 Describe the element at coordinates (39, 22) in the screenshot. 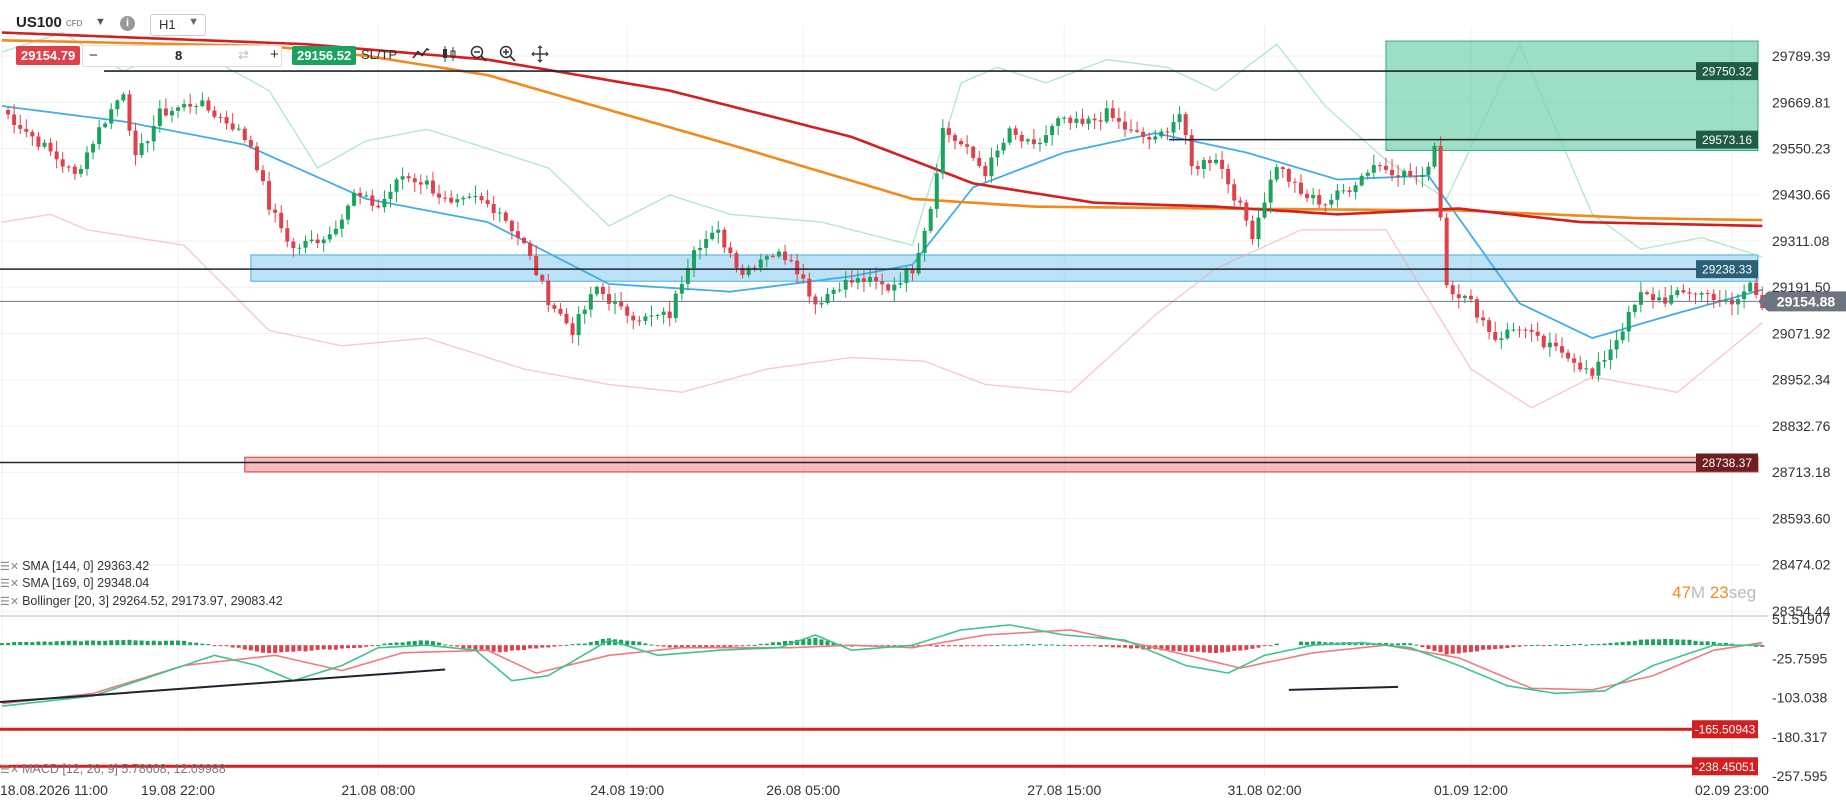

I see `symbol-name: US100` at that location.